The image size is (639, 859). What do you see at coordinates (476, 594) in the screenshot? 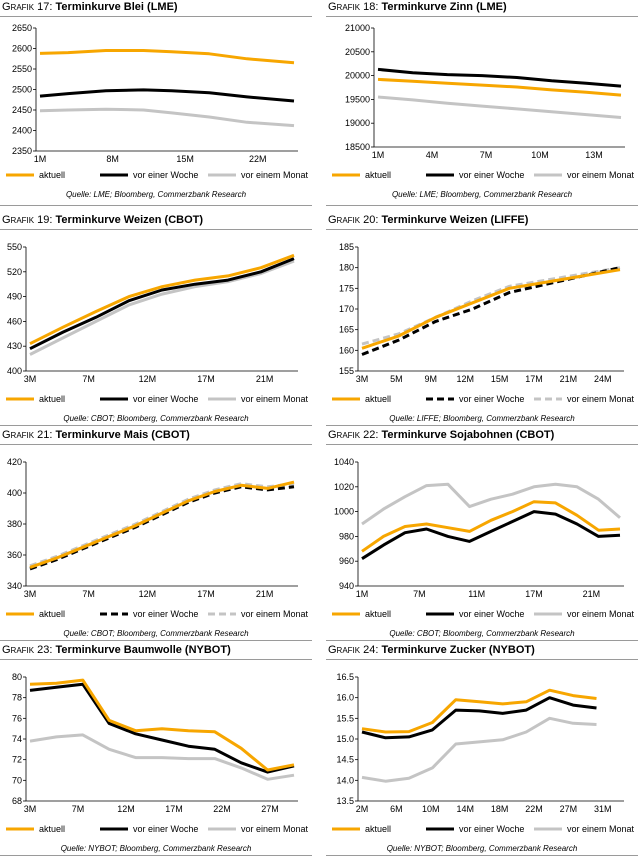
I see `x-tick-label: 11M` at bounding box center [476, 594].